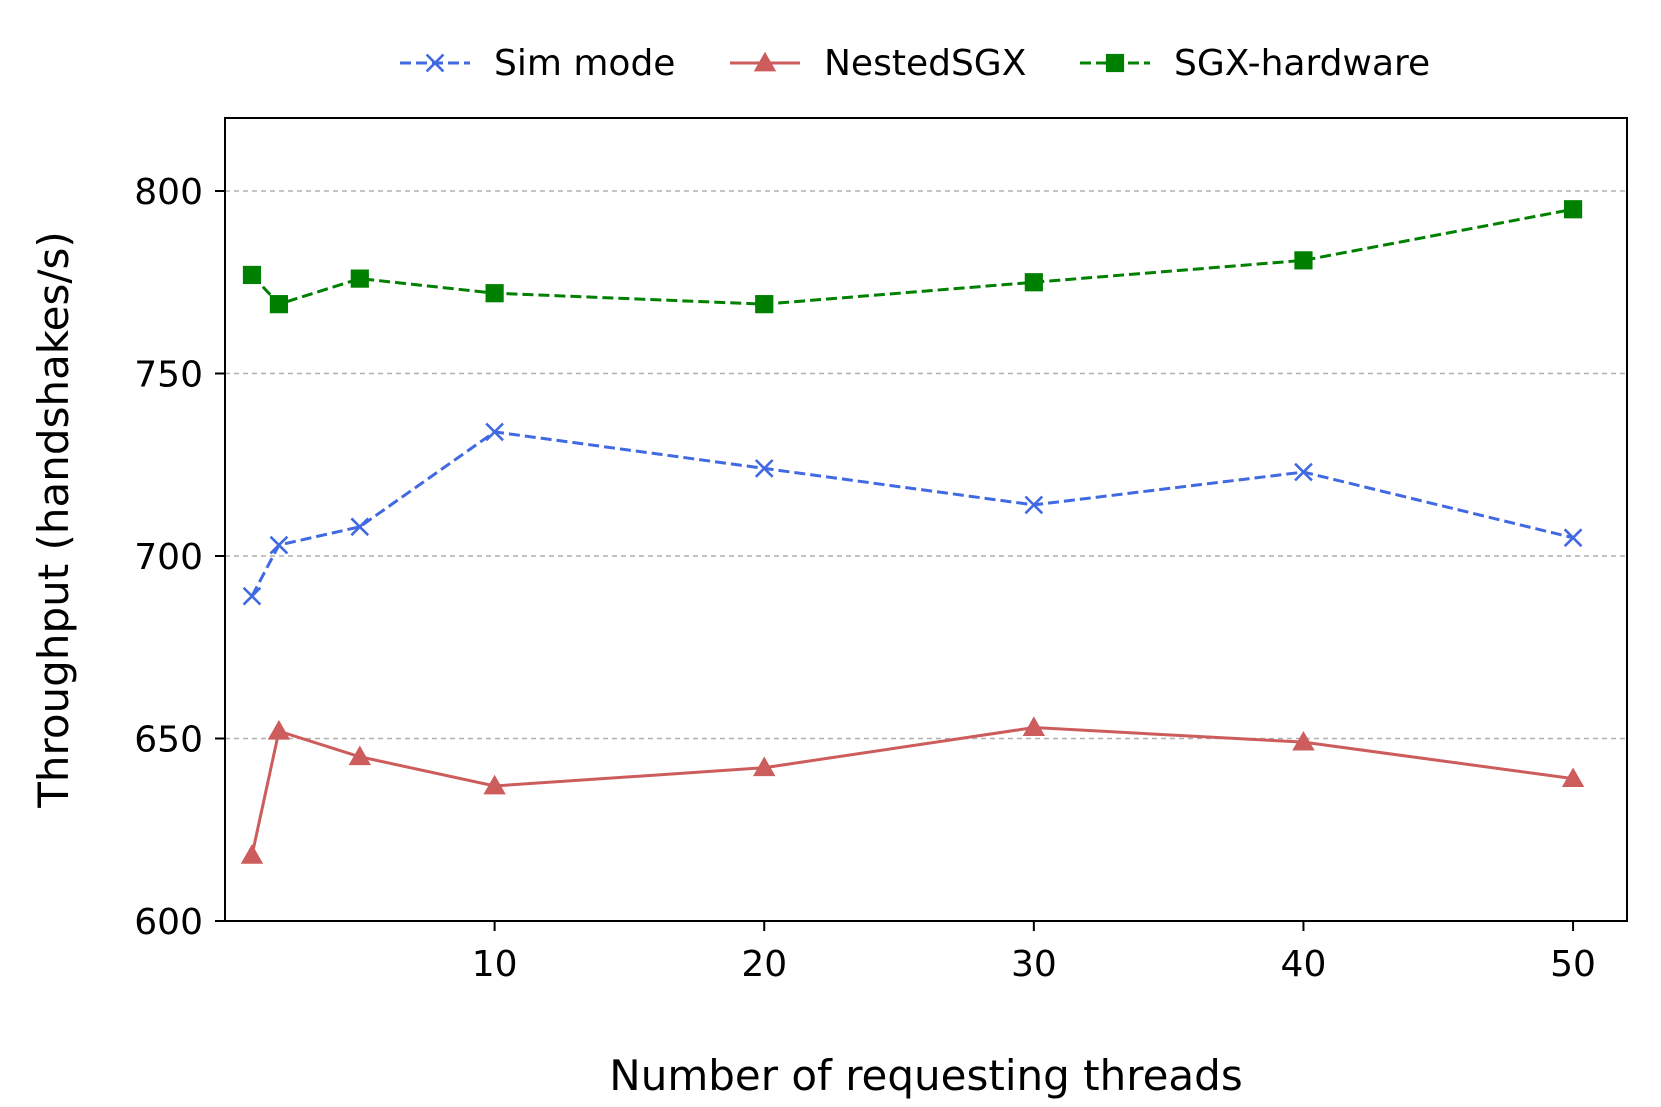 The height and width of the screenshot is (1107, 1661). Describe the element at coordinates (1302, 63) in the screenshot. I see `legend-label-sgx-hardware: SGX-hardware` at that location.